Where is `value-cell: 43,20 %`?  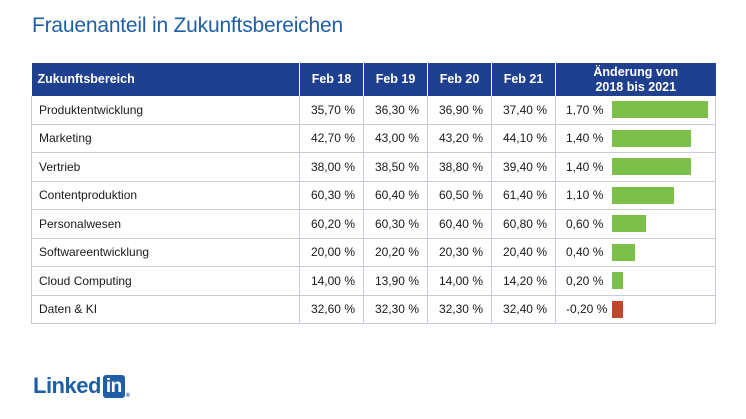
value-cell: 43,20 % is located at coordinates (459, 138).